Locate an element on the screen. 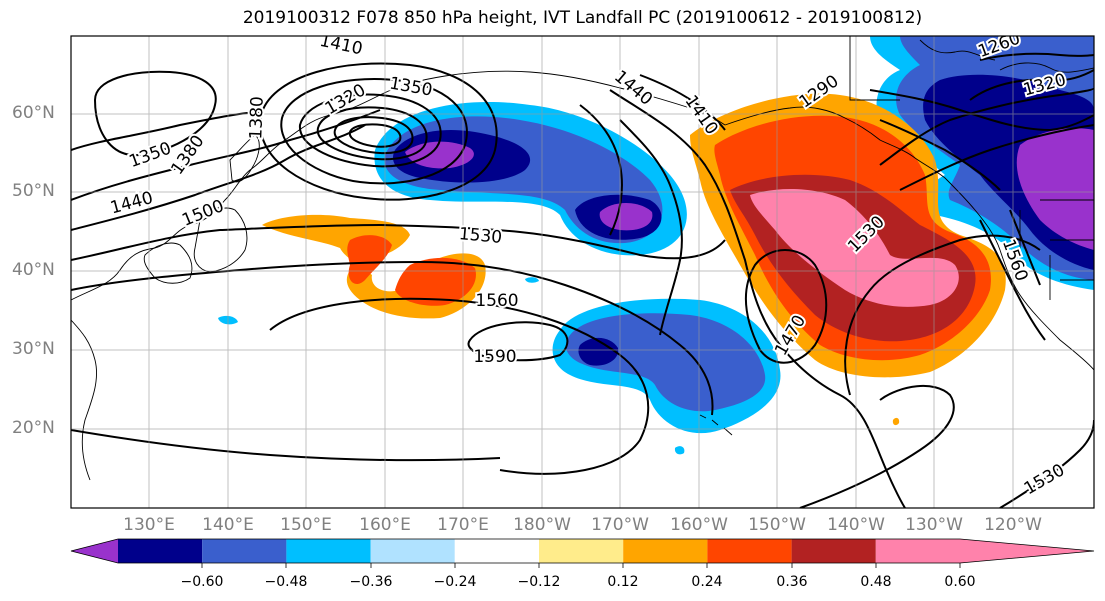 This screenshot has height=601, width=1105. lat-label-60n: 60°N is located at coordinates (33, 113).